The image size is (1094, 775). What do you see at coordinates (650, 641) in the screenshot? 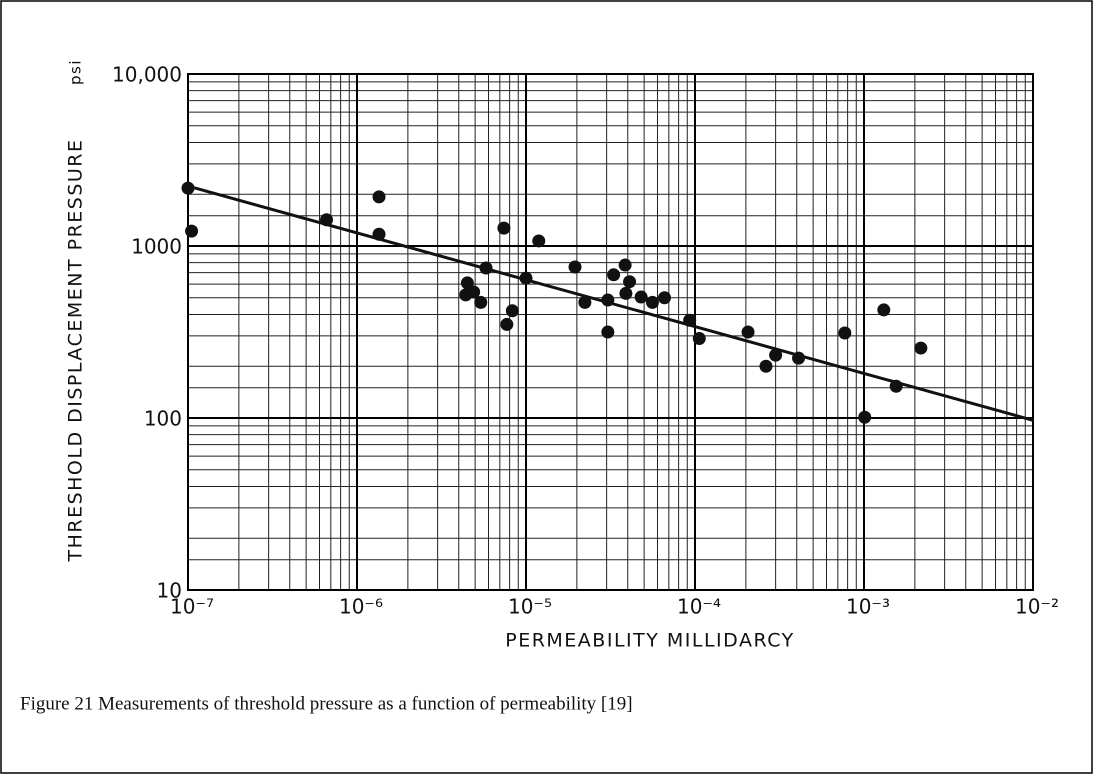
I see `x-axis-title: PERMEABILITY MILLIDARCY` at bounding box center [650, 641].